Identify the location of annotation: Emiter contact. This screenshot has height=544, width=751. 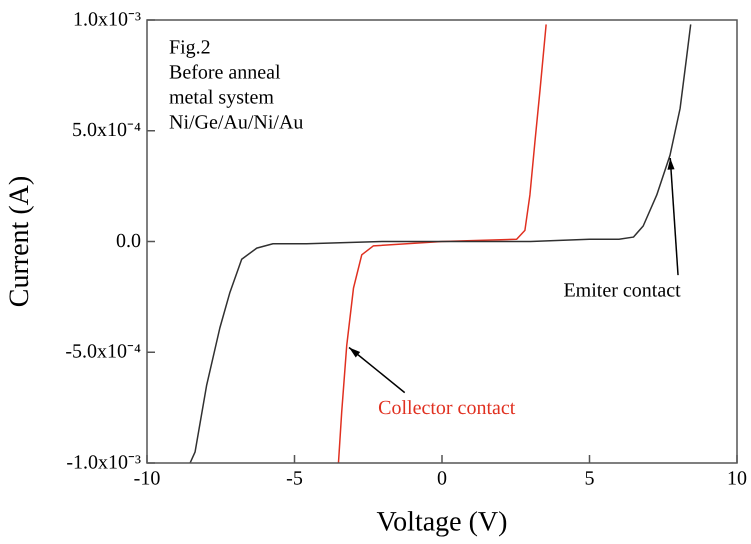
(622, 290).